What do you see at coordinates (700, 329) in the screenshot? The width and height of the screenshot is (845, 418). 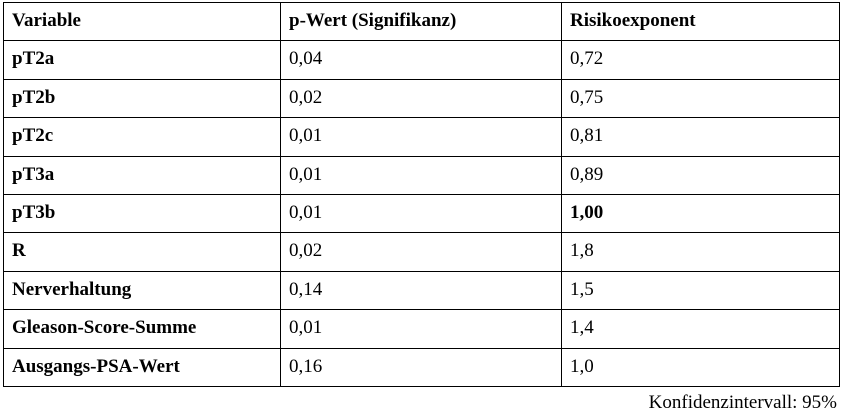 I see `row-risk-exponent: 1,4` at bounding box center [700, 329].